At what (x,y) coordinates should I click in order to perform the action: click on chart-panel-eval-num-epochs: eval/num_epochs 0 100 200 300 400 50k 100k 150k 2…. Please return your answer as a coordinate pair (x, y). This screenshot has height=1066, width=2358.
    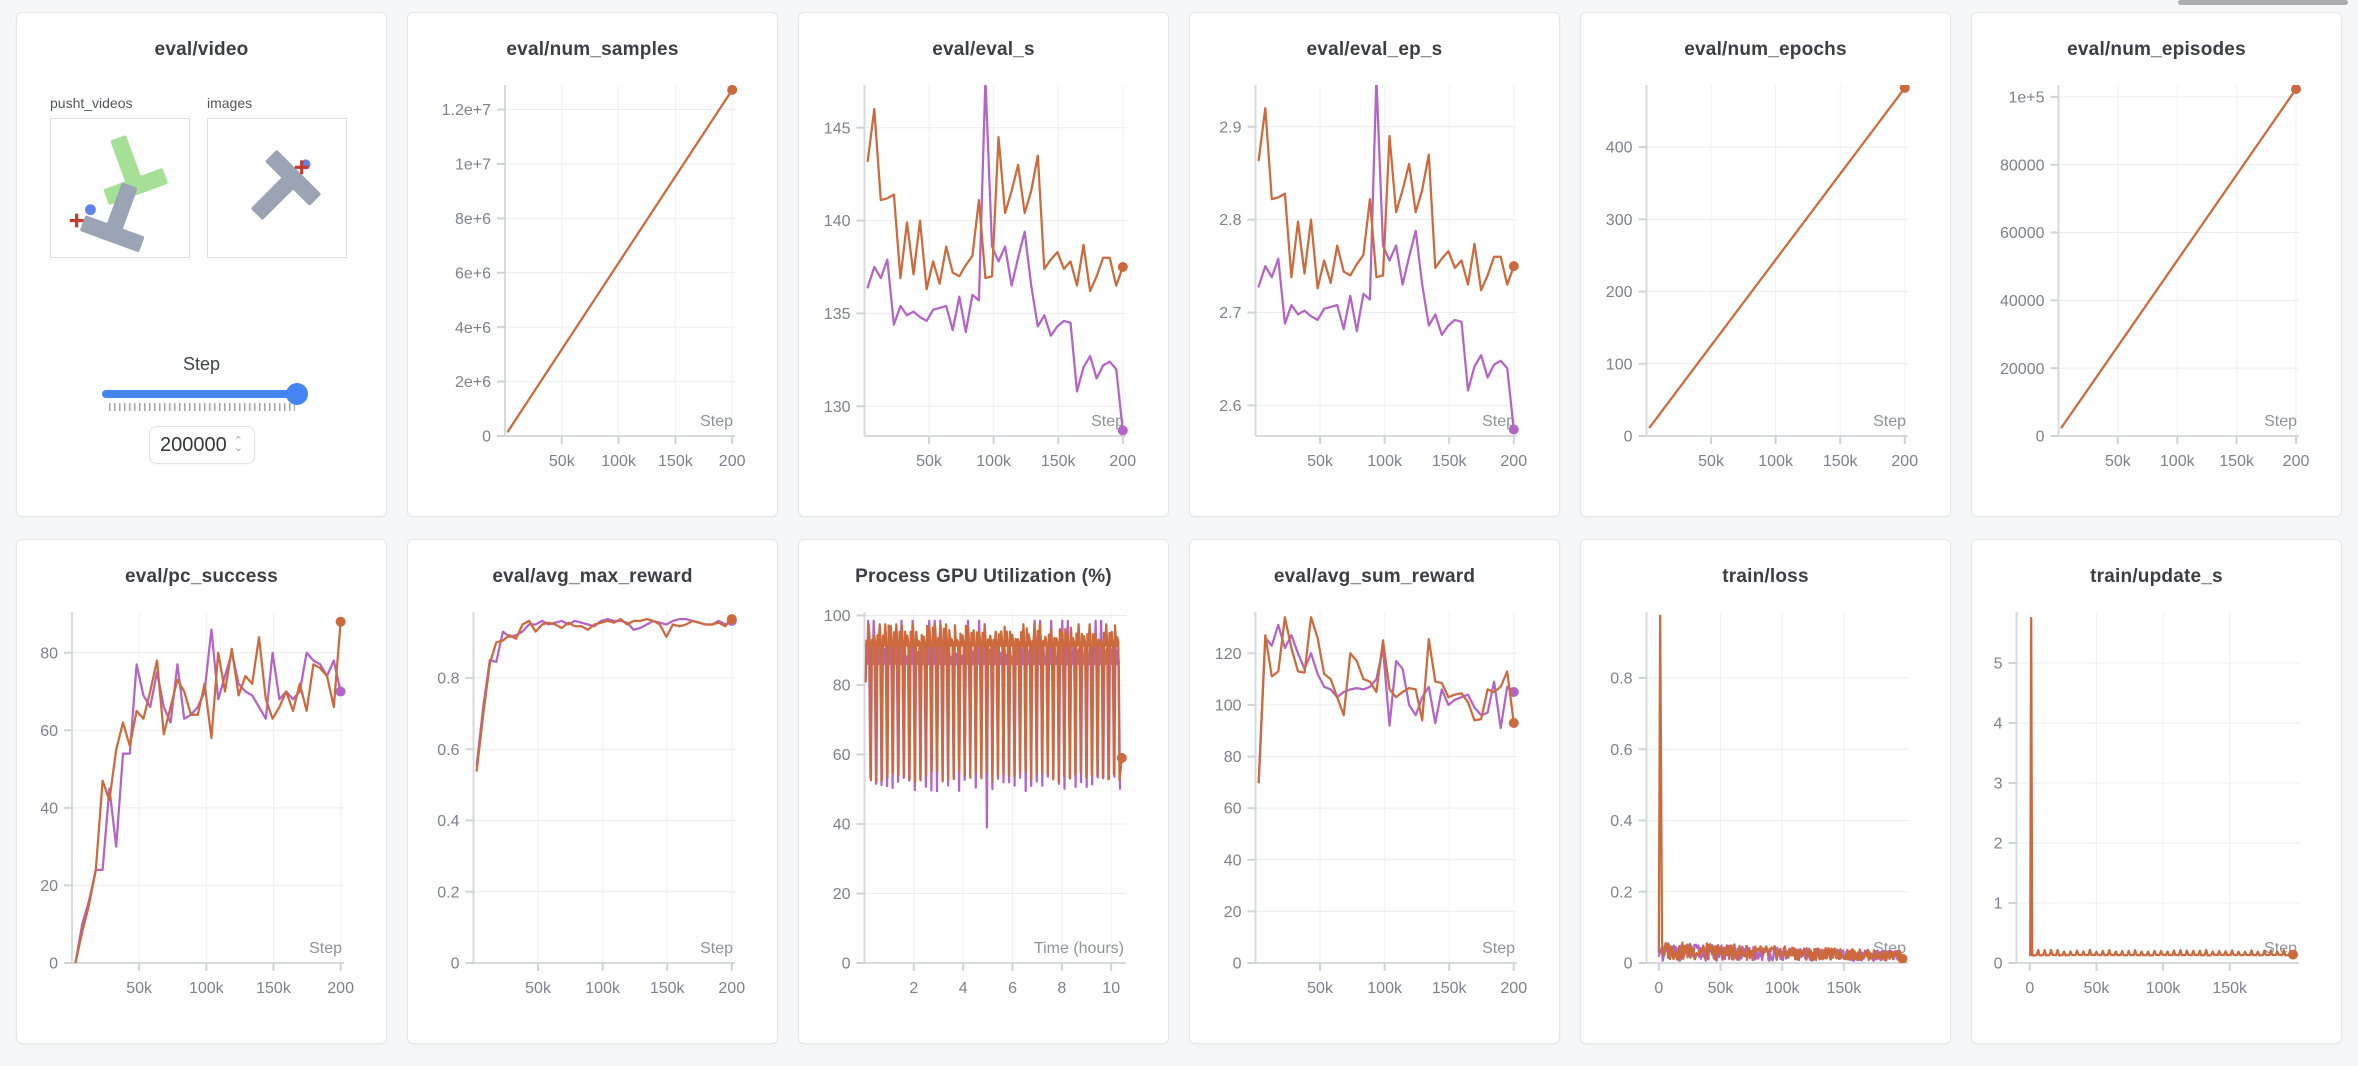
    Looking at the image, I should click on (1765, 264).